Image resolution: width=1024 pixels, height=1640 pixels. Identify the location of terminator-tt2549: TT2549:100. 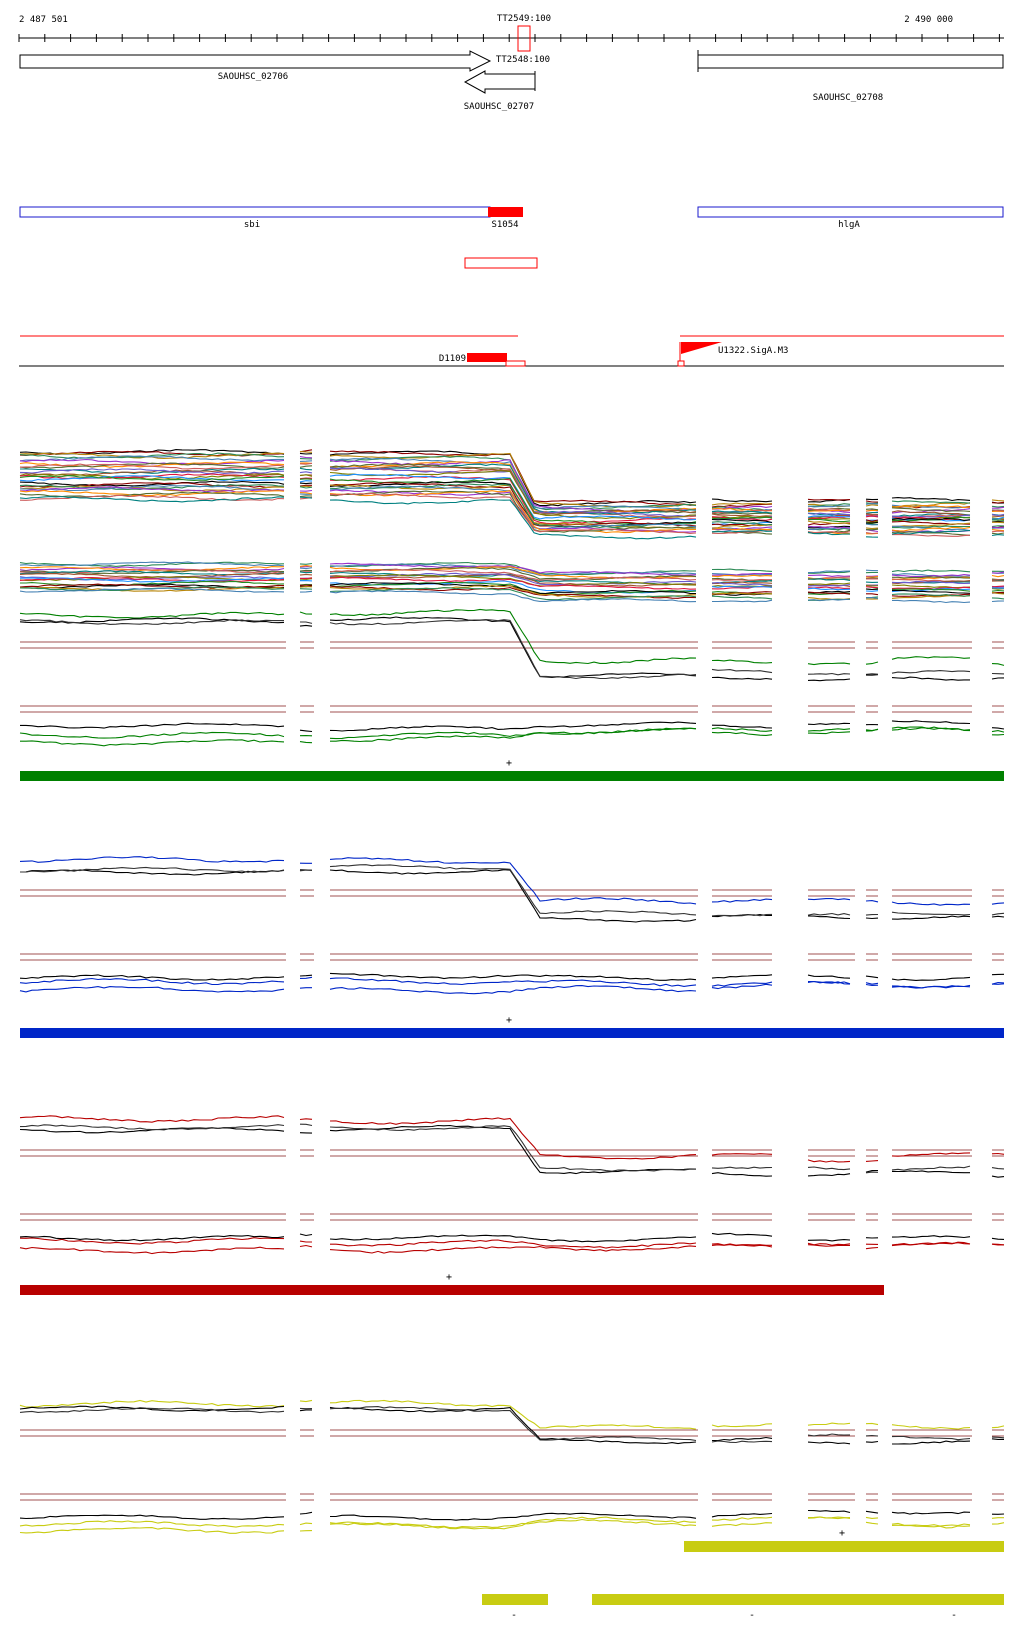
(524, 33).